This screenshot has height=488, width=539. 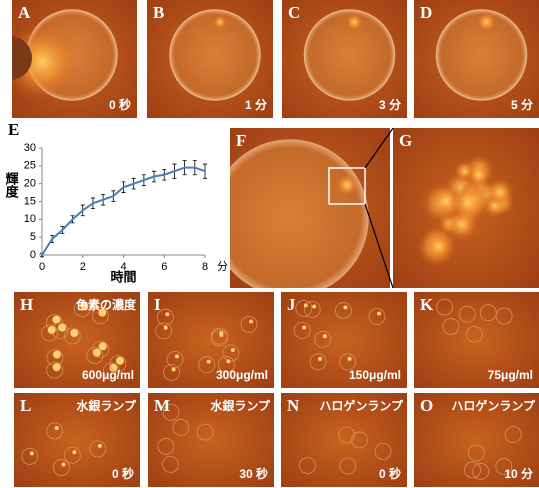 What do you see at coordinates (123, 473) in the screenshot?
I see `panel-caption: 0 秒` at bounding box center [123, 473].